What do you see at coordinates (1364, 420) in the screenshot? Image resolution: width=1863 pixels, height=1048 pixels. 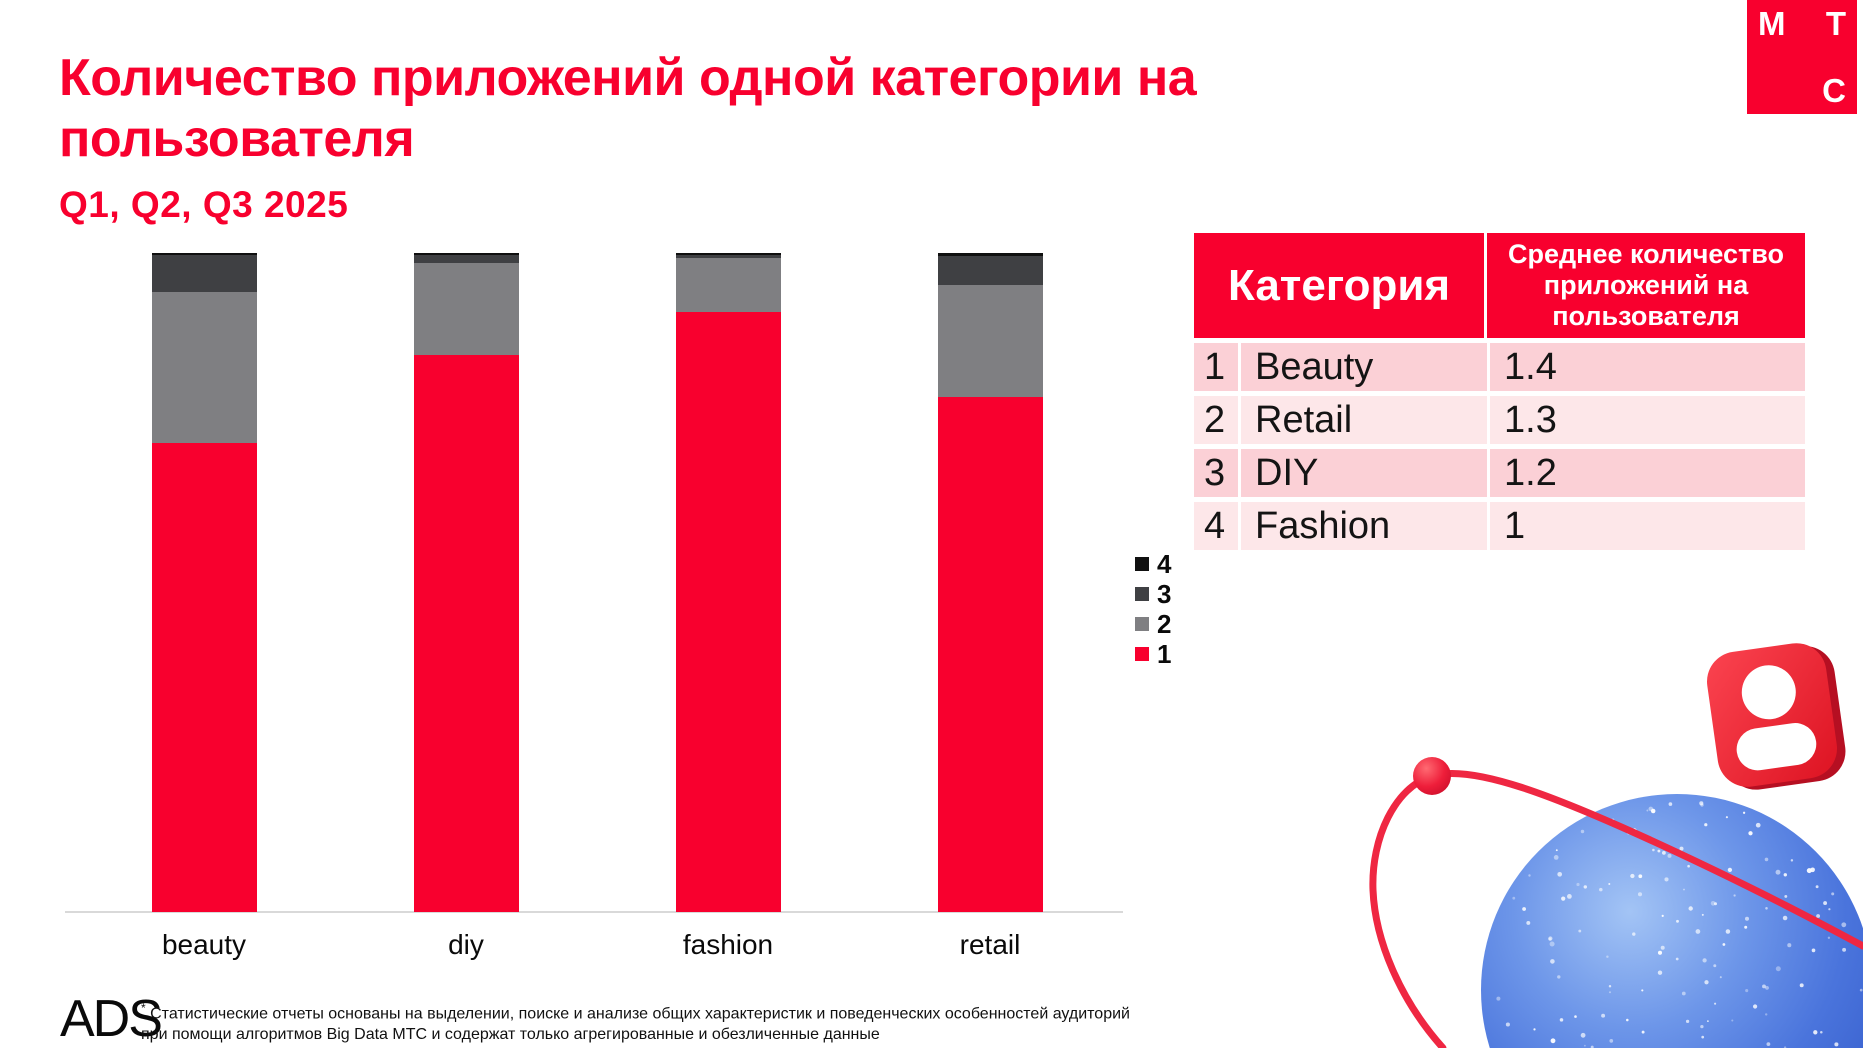 I see `row-category: Retail` at bounding box center [1364, 420].